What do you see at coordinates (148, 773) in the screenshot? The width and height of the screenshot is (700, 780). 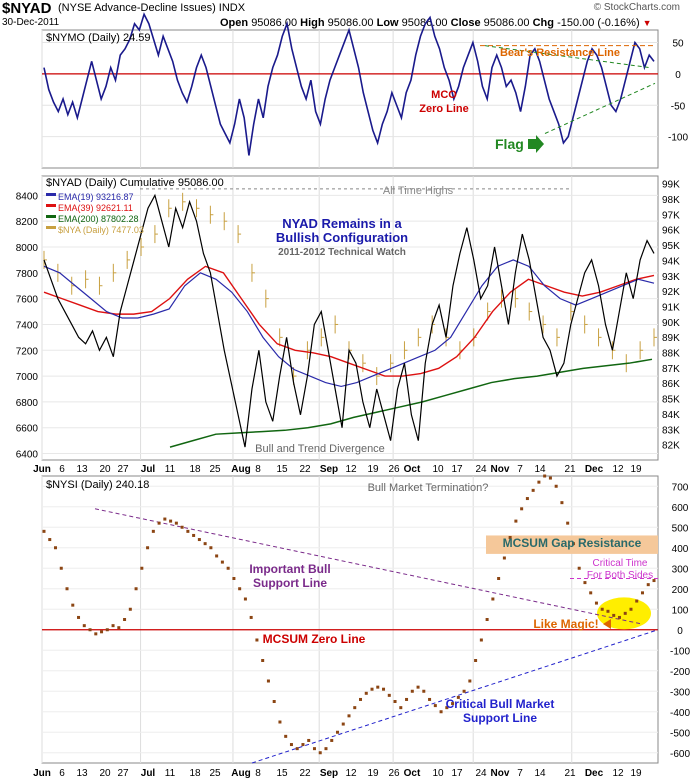 I see `x-tick-label: Jul` at bounding box center [148, 773].